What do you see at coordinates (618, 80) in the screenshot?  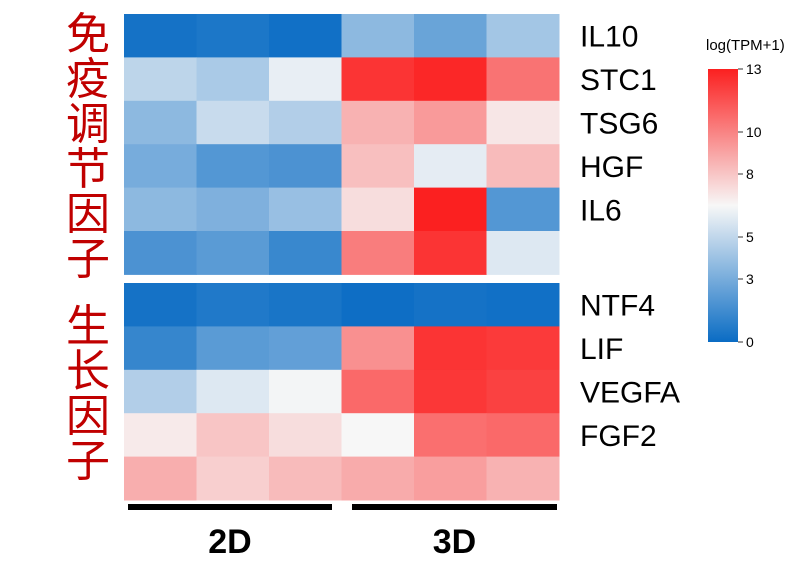 I see `row-label: STC1` at bounding box center [618, 80].